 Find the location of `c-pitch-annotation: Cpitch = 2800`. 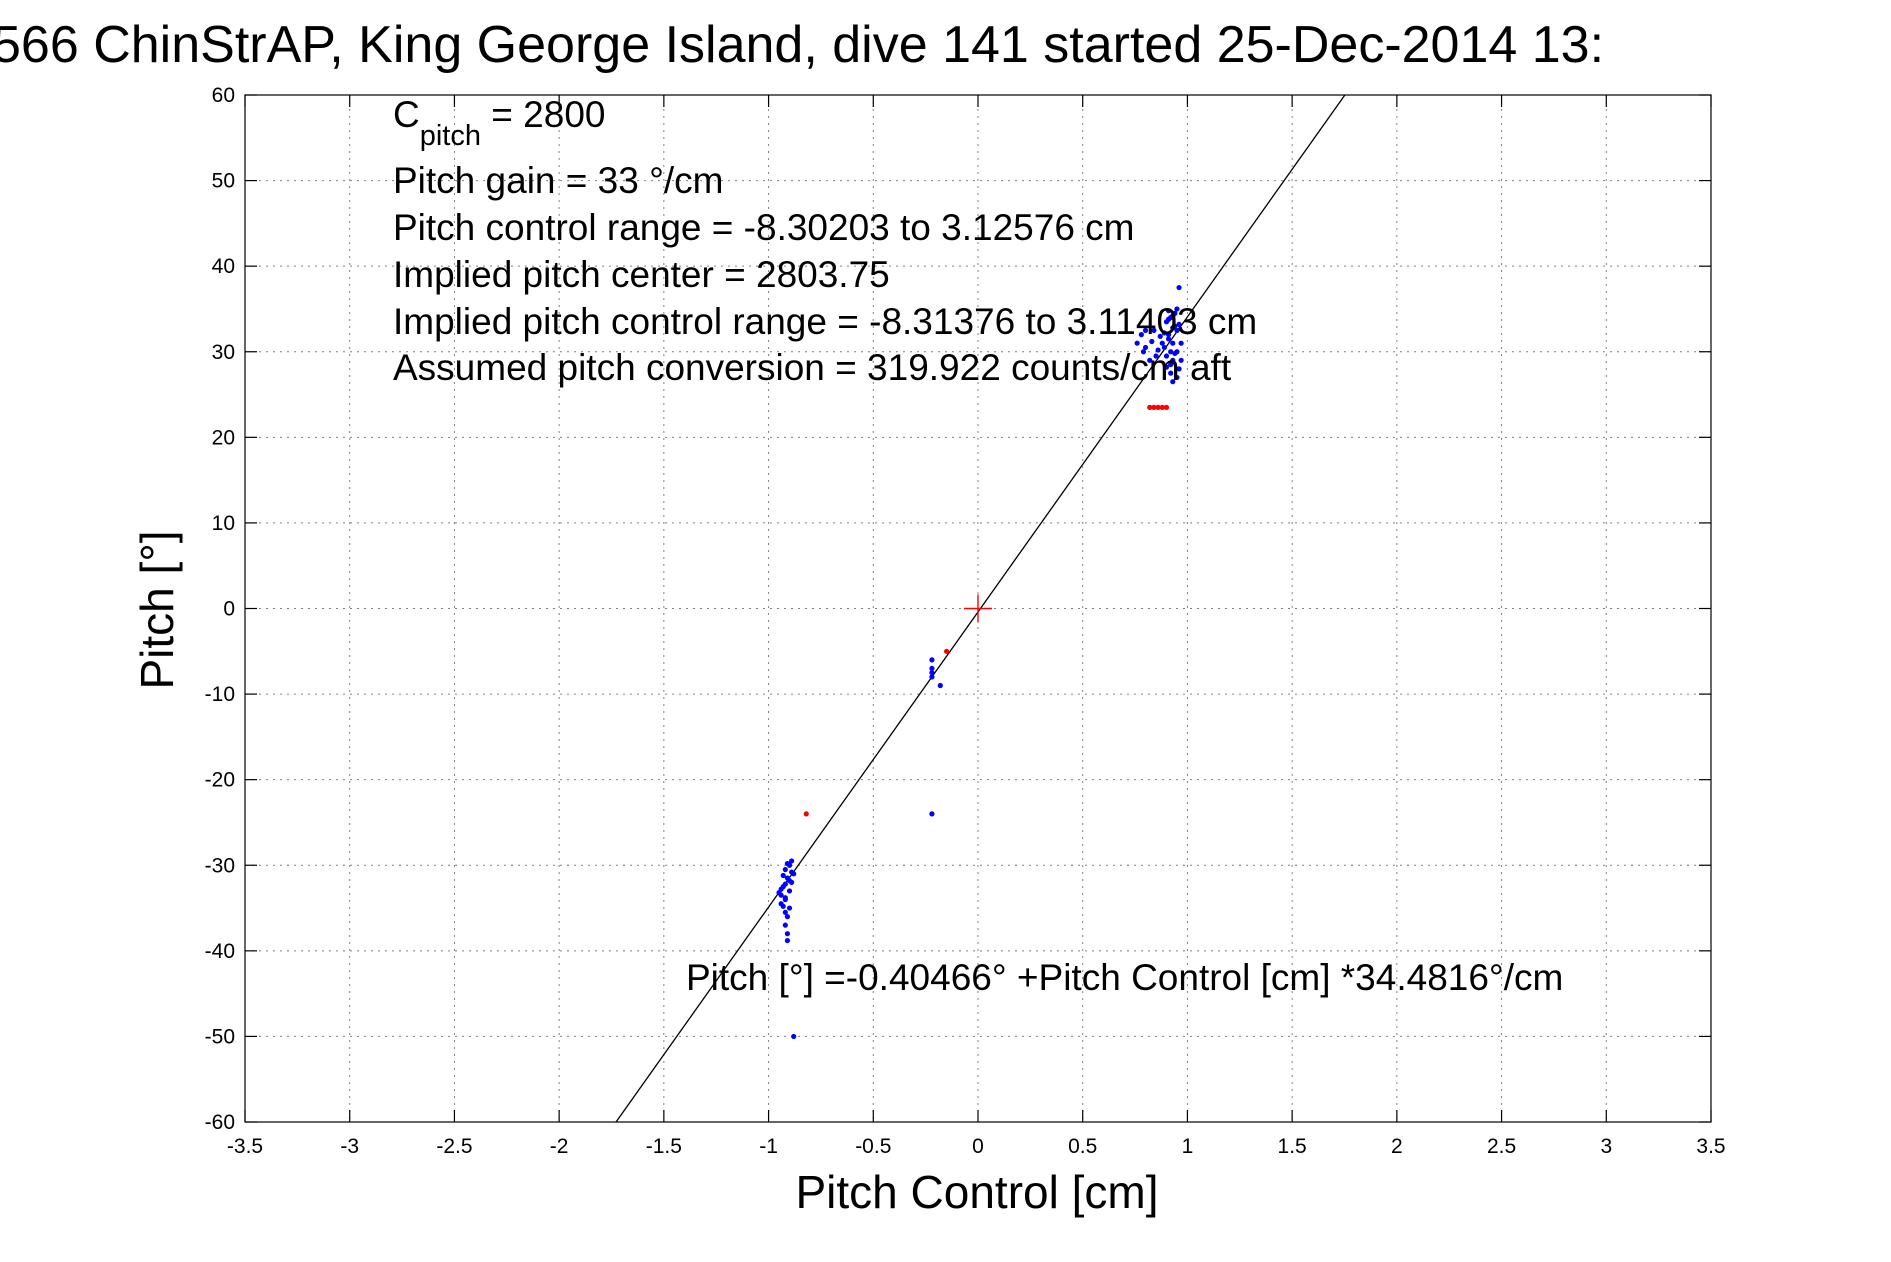

c-pitch-annotation: Cpitch = 2800 is located at coordinates (499, 123).